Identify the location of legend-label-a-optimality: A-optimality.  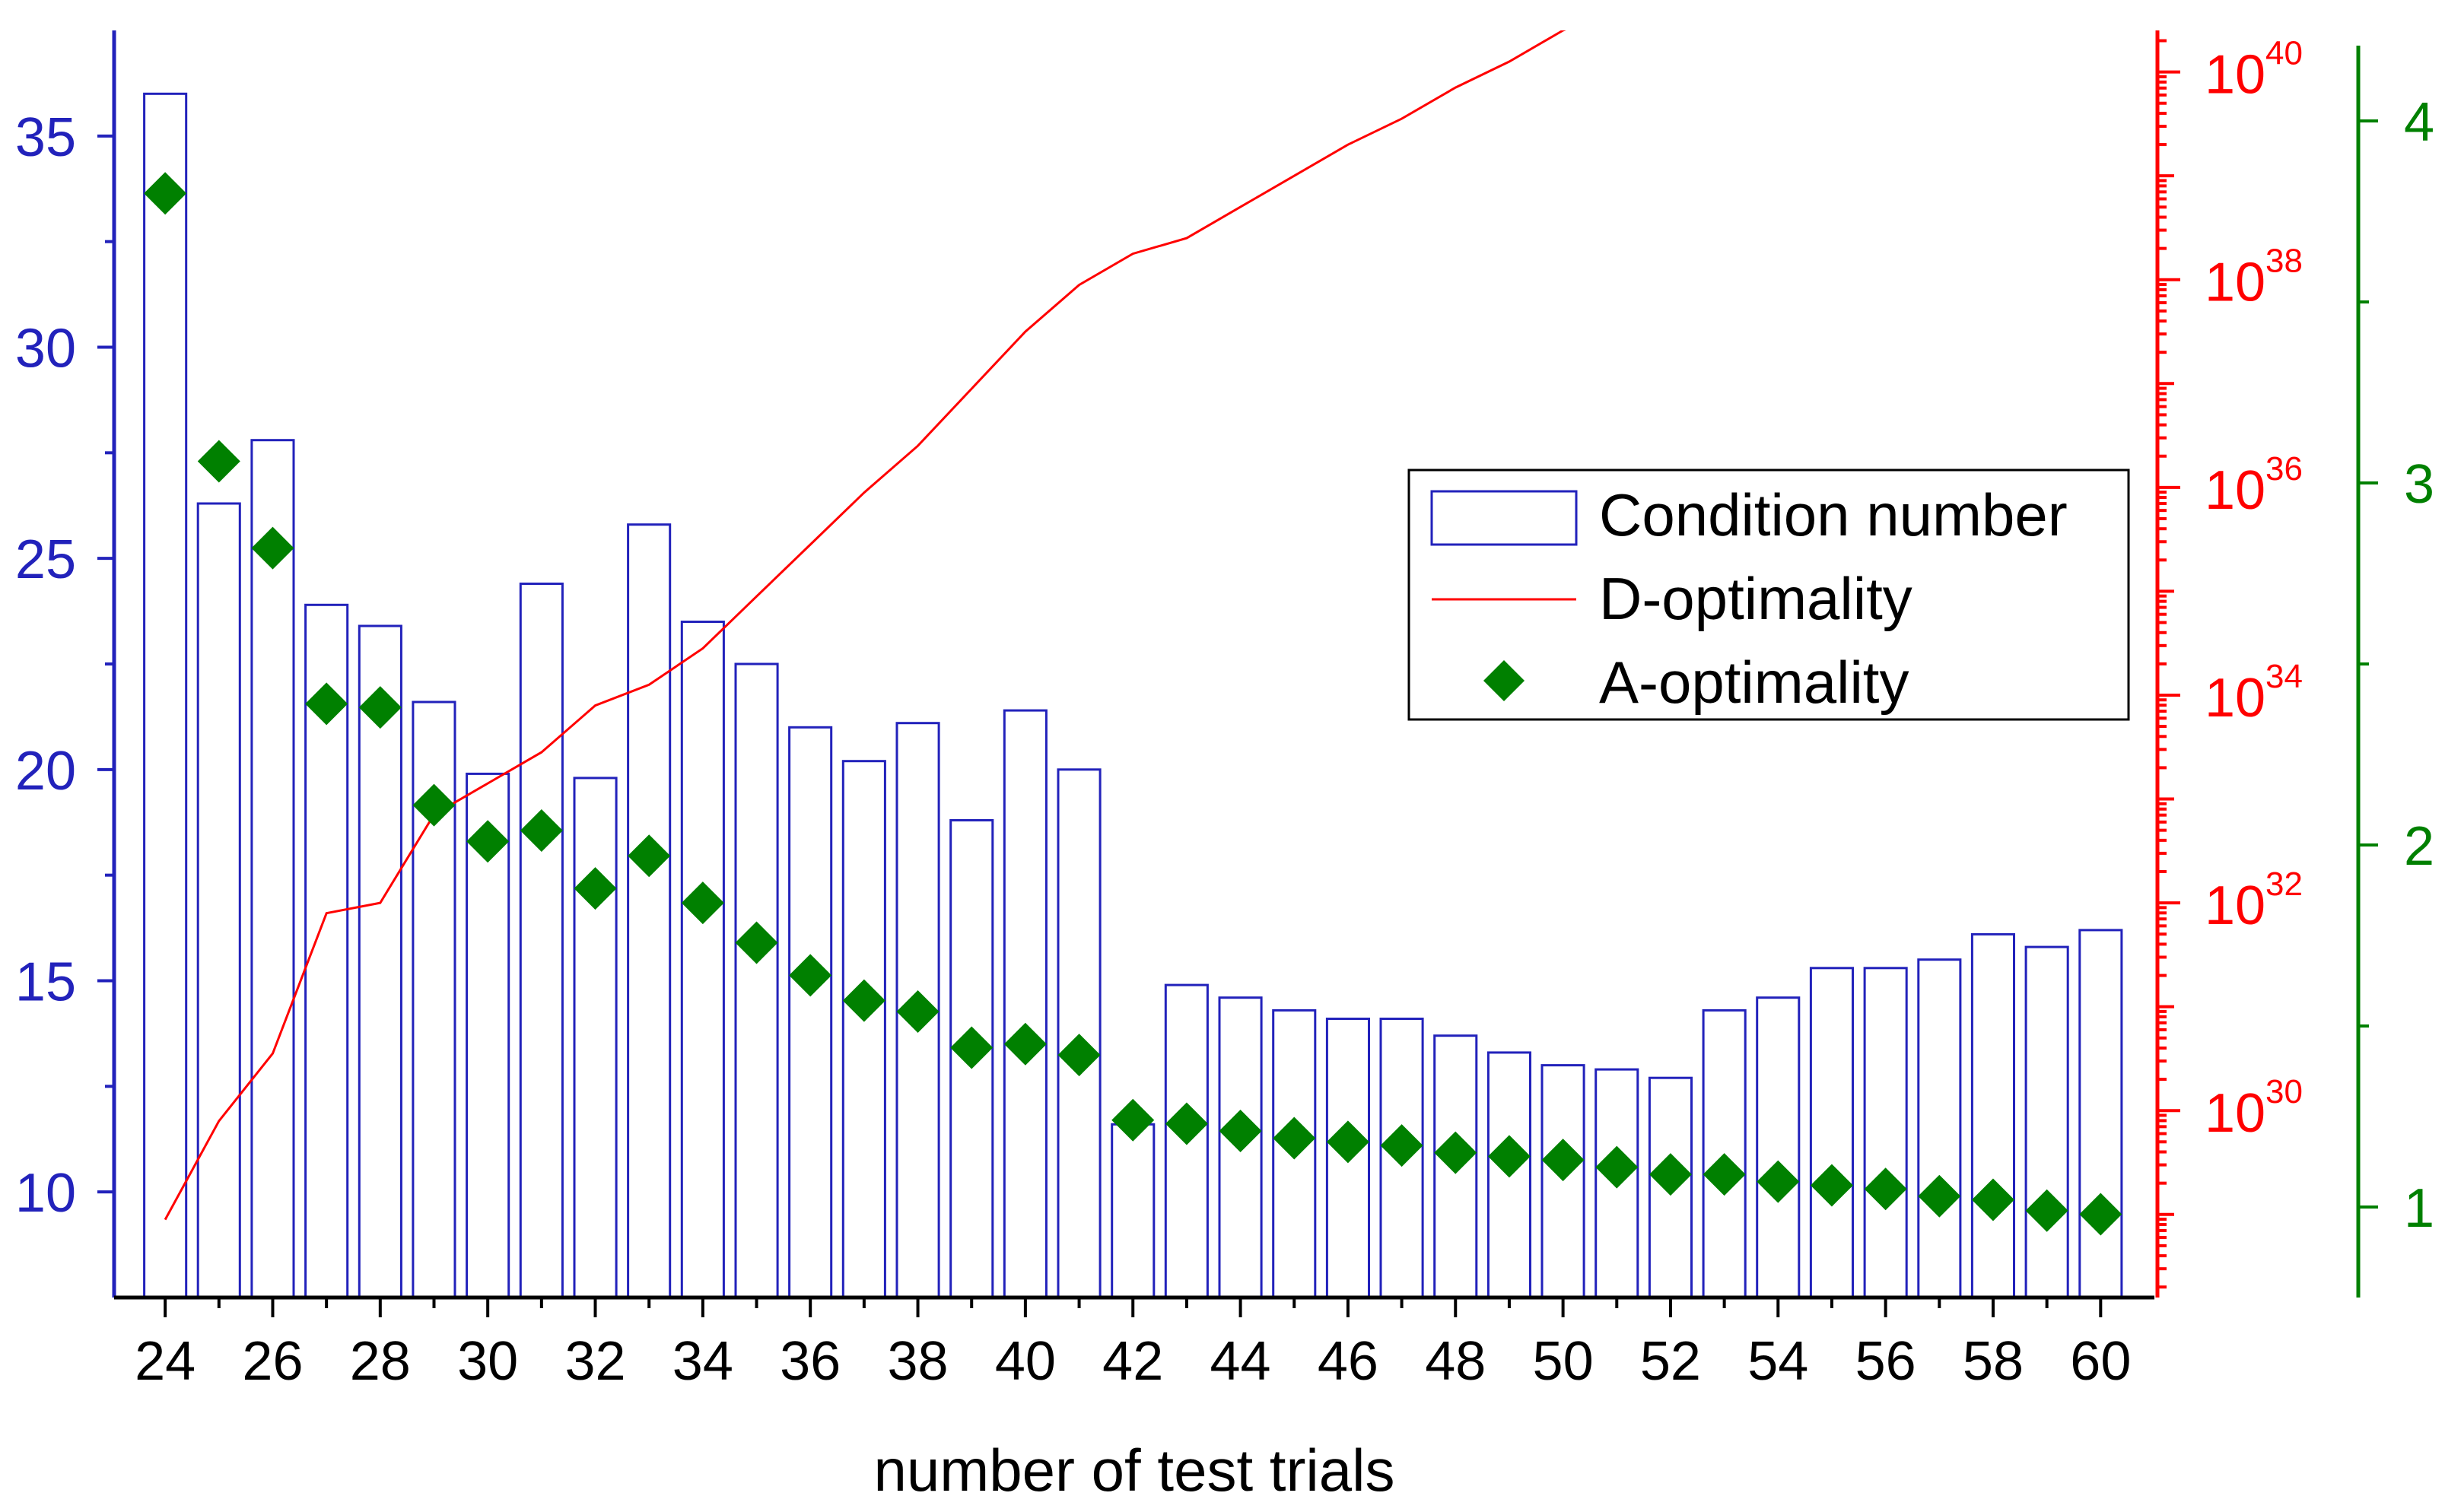
(1754, 682).